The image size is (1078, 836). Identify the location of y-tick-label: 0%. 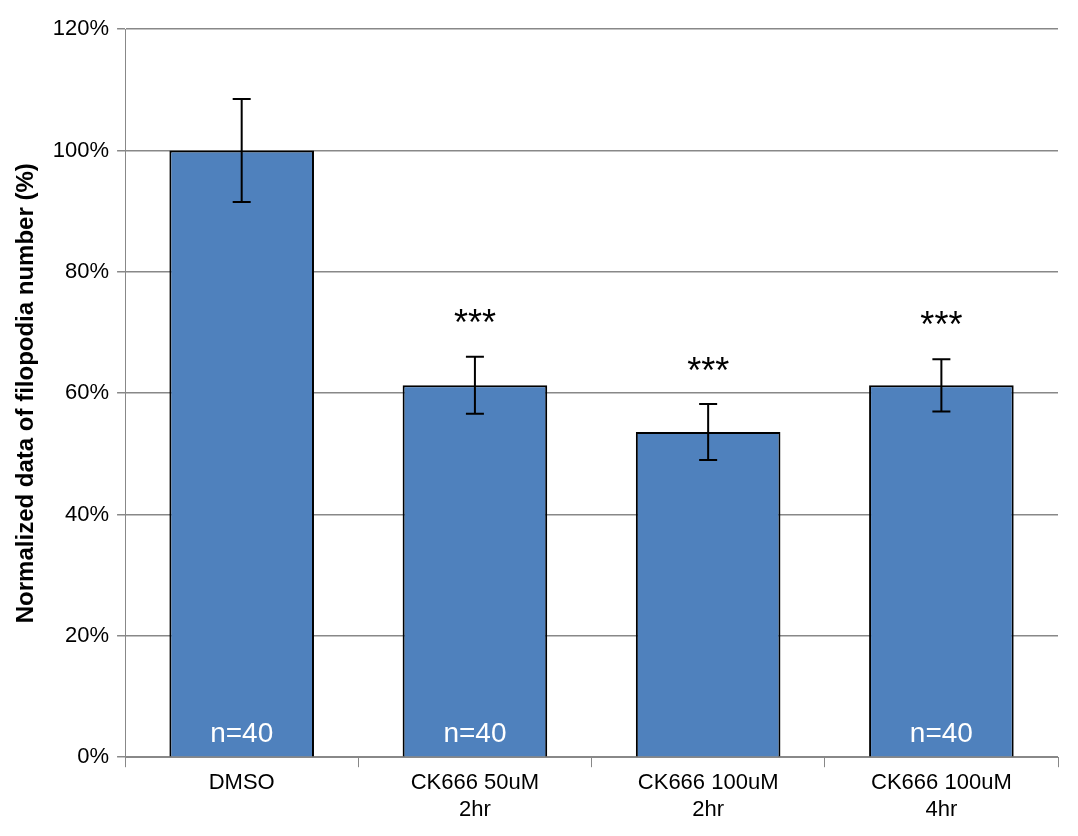
(93, 756).